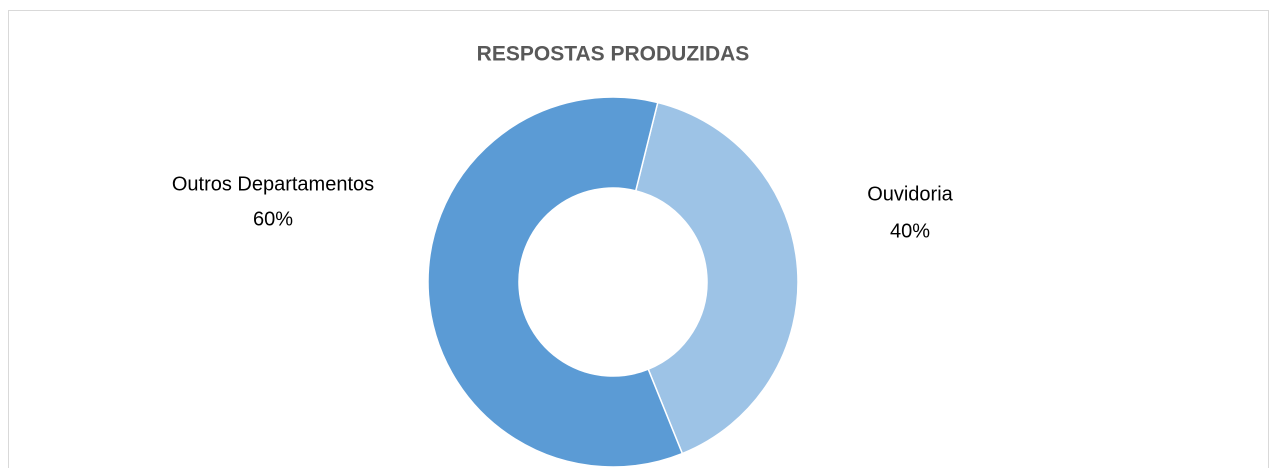 This screenshot has width=1269, height=468. I want to click on slice-label: Outros Departamentos, so click(273, 184).